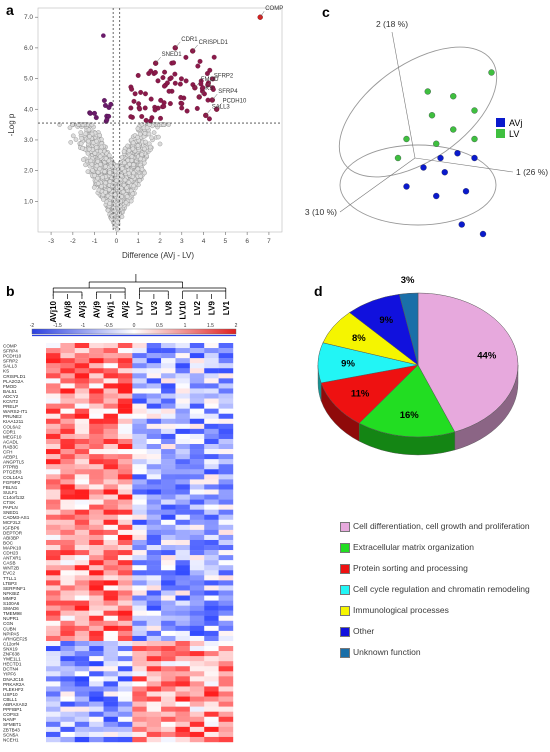  What do you see at coordinates (210, 81) in the screenshot?
I see `label-leader` at bounding box center [210, 81].